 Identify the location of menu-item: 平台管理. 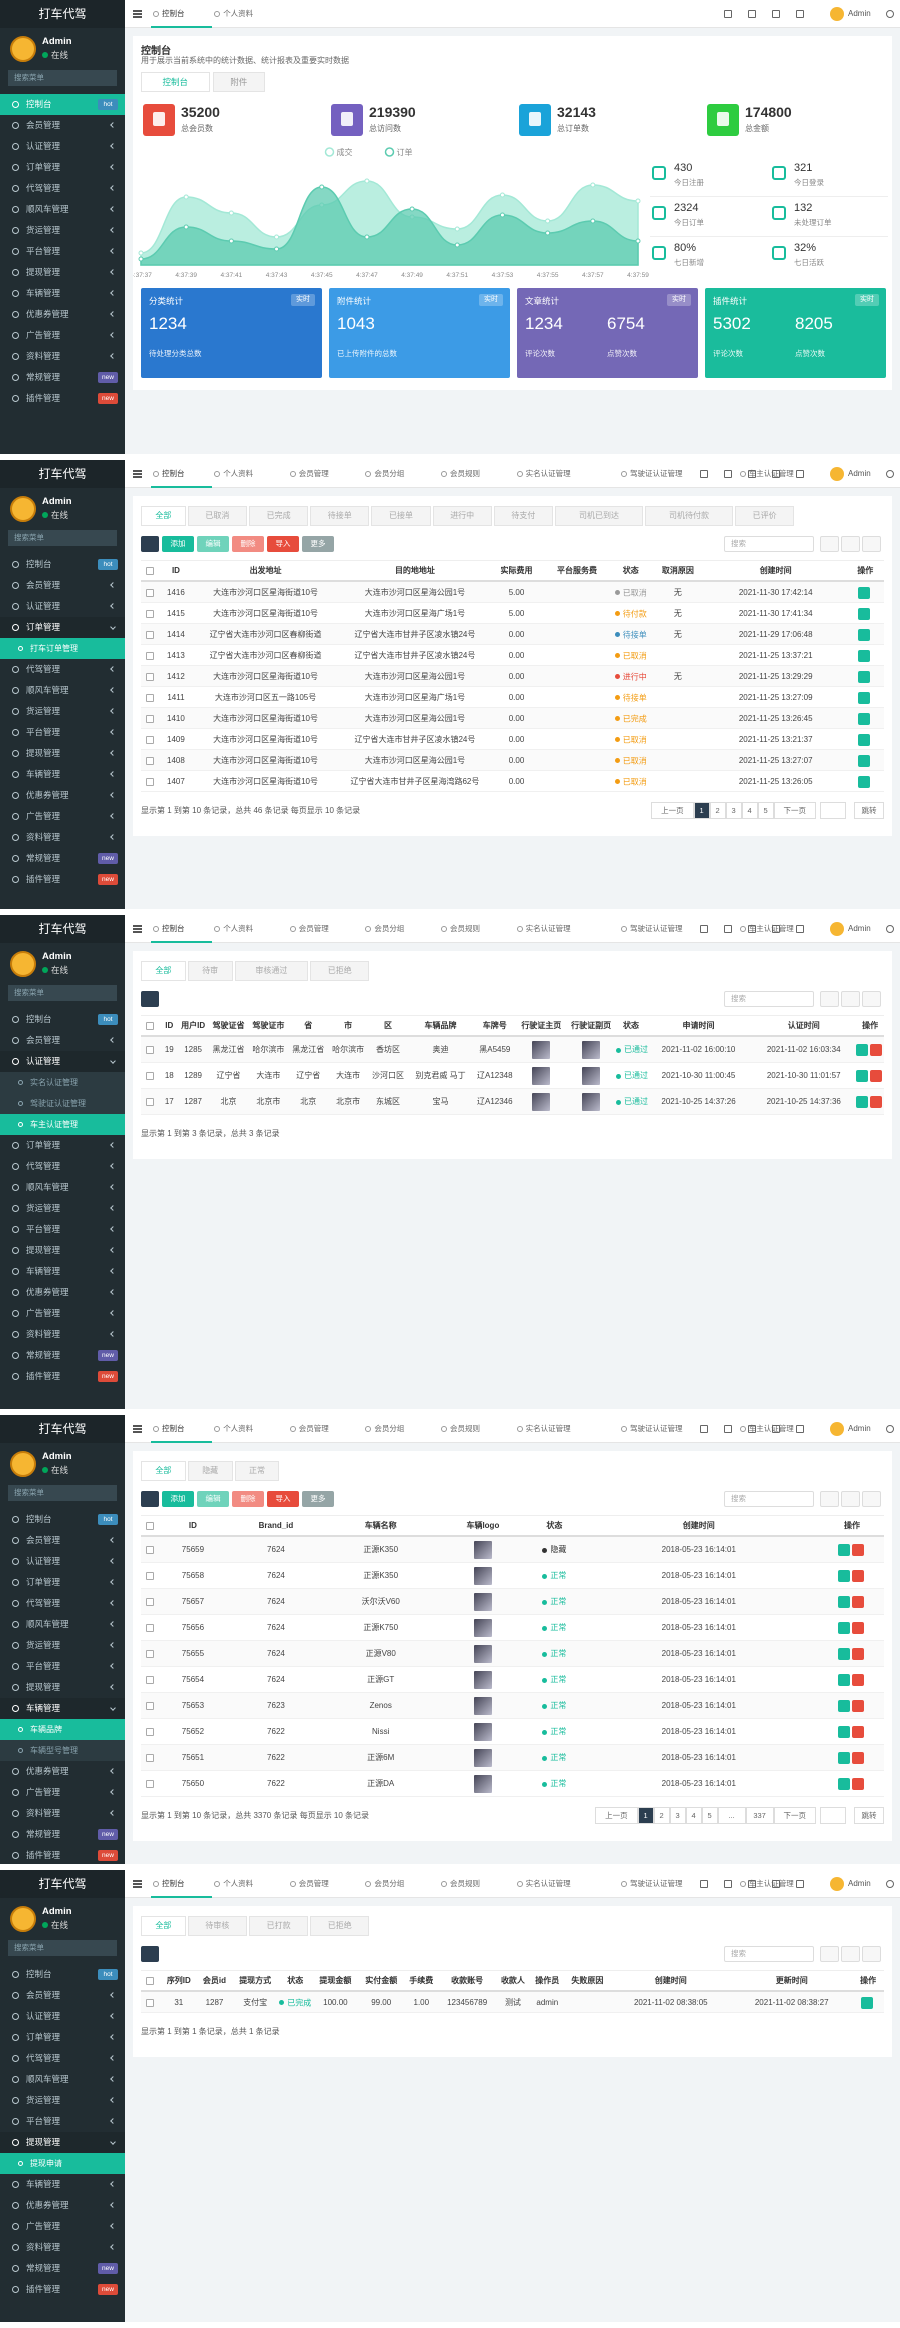
(62, 1666).